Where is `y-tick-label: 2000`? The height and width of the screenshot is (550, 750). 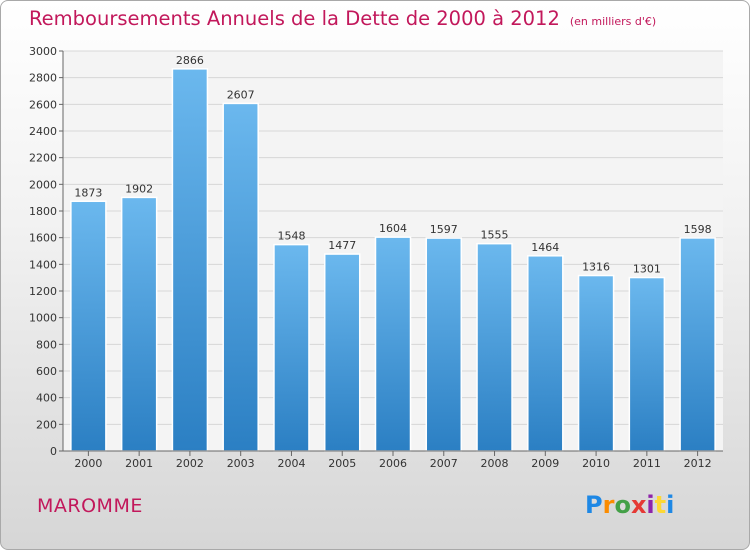 y-tick-label: 2000 is located at coordinates (43, 184).